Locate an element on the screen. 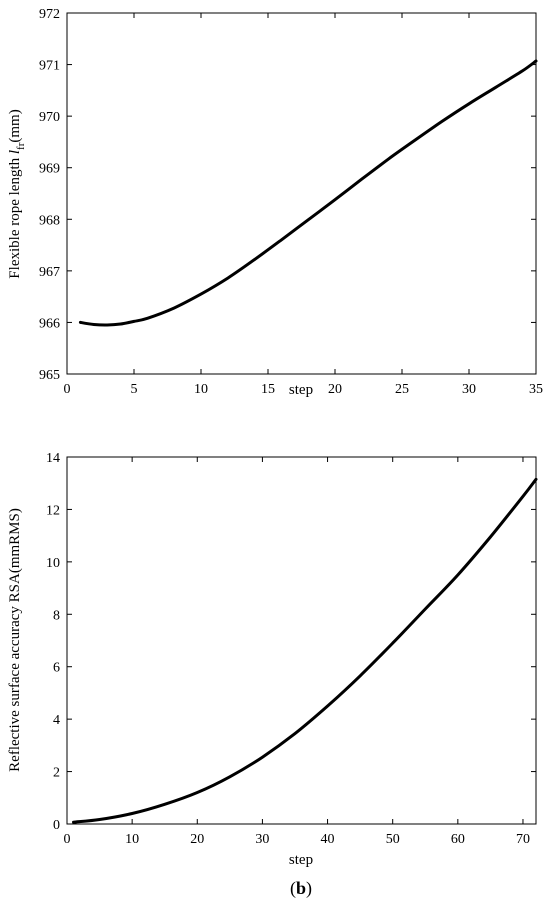 The image size is (550, 910). y-axis-label: Flexible rope length lfr(mm) is located at coordinates (17, 193).